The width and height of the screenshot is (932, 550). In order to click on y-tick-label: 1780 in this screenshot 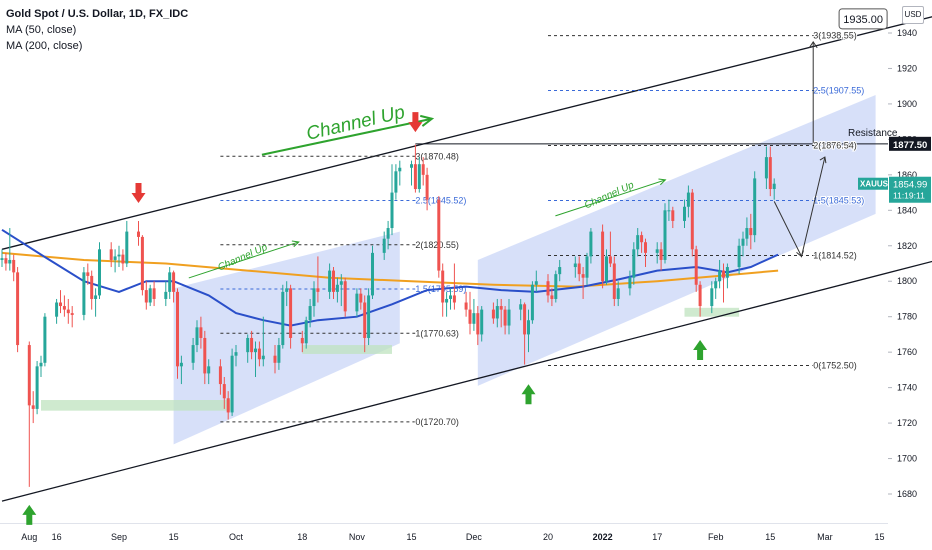, I will do `click(907, 317)`.